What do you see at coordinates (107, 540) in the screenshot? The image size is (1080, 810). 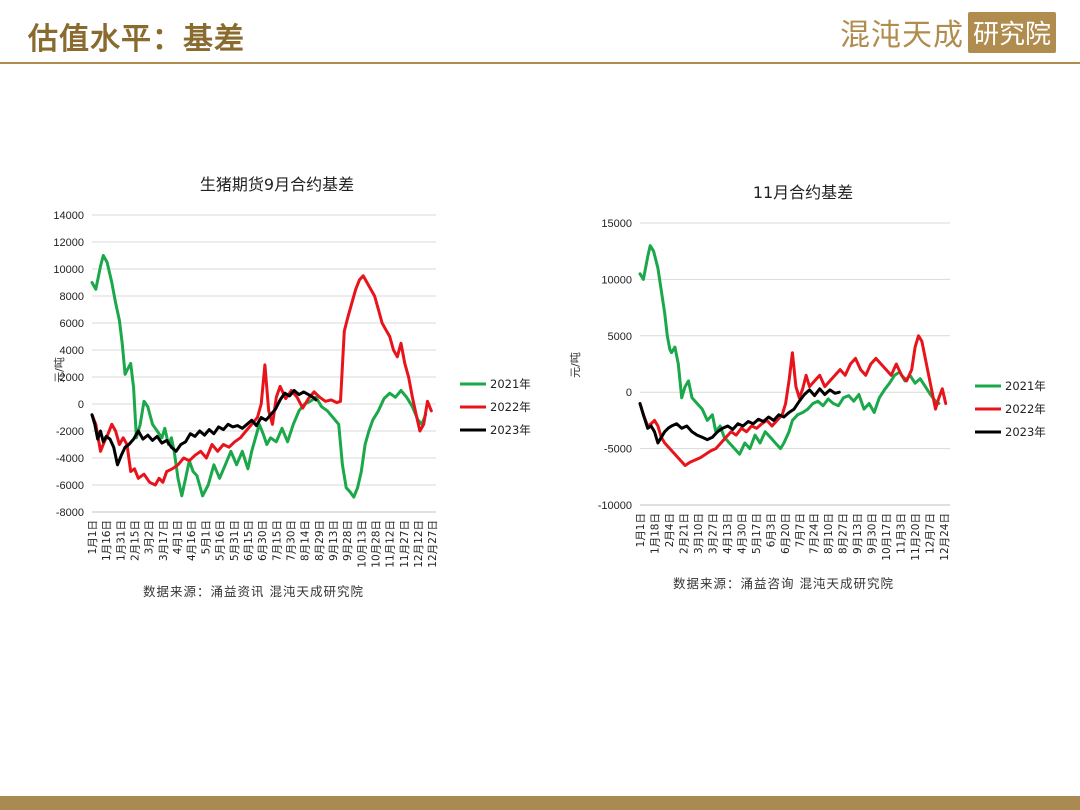 I see `x-tick-label: 1月16日` at bounding box center [107, 540].